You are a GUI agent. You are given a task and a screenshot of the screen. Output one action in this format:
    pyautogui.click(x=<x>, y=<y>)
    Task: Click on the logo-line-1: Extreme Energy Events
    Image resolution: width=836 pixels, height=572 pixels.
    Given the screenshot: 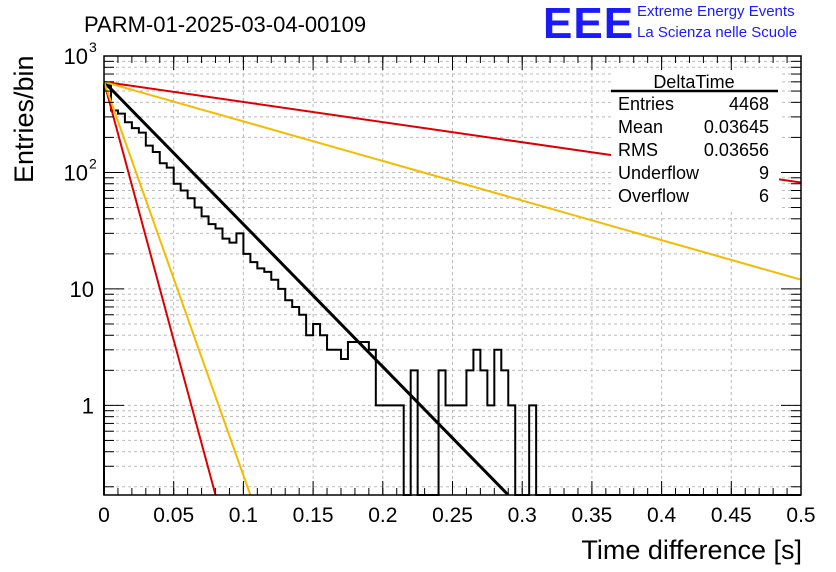 What is the action you would take?
    pyautogui.click(x=716, y=11)
    